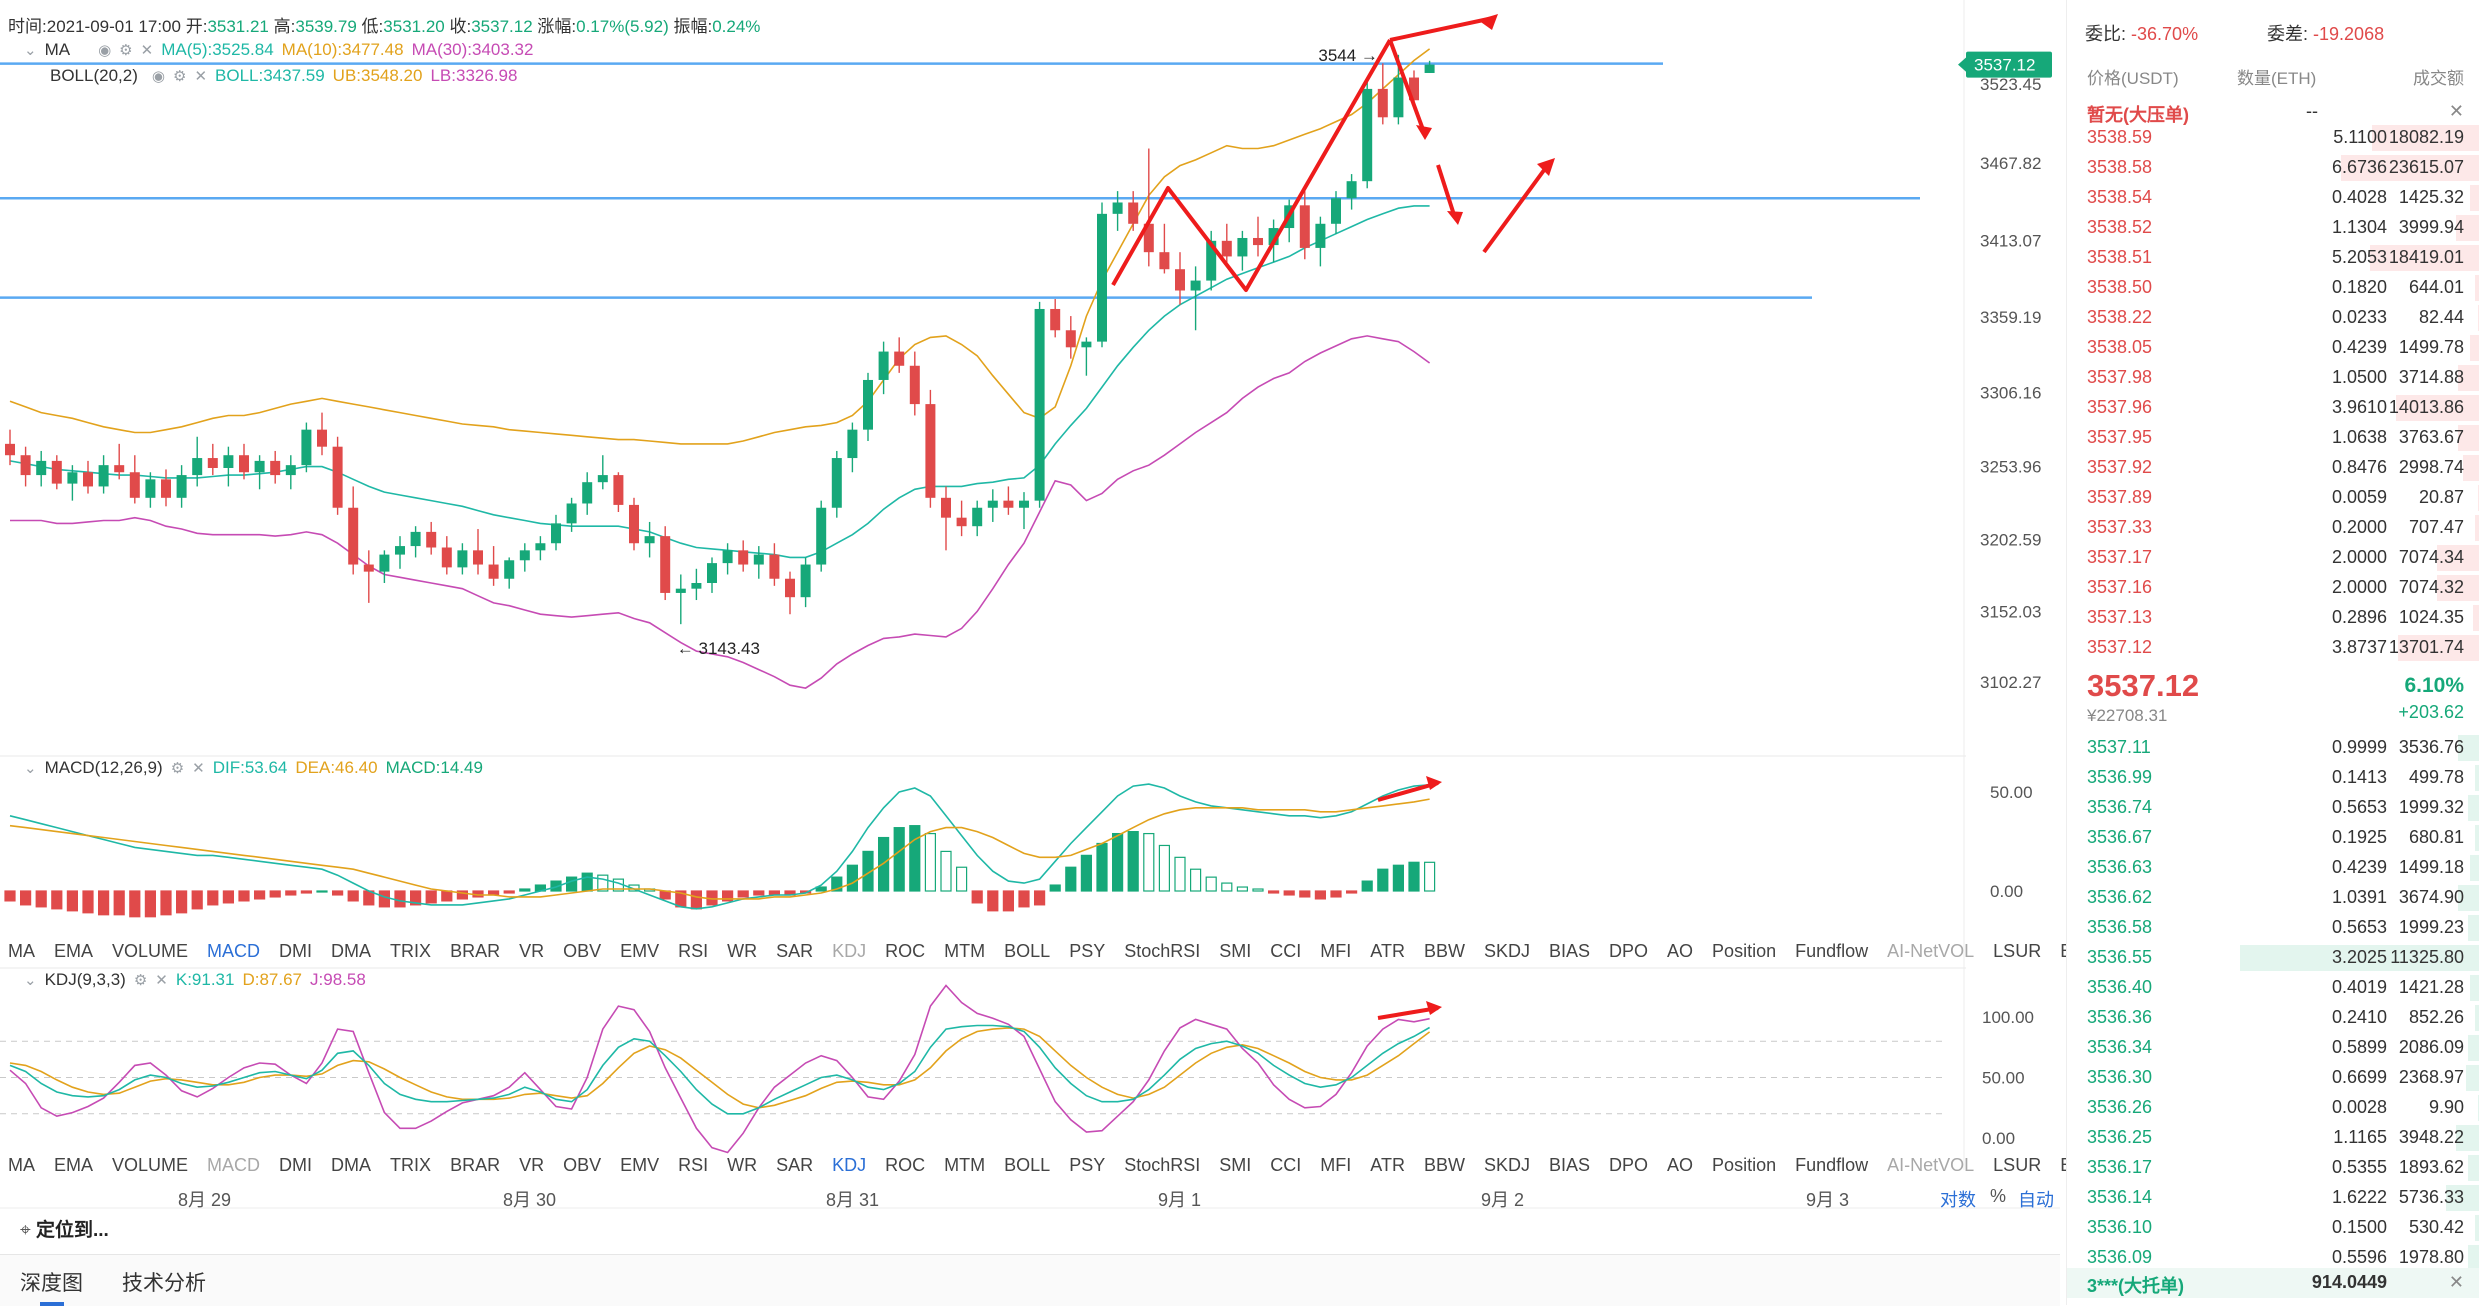 Image resolution: width=2479 pixels, height=1306 pixels. I want to click on bid-row: 3536.63 0.4239 1499.18, so click(2273, 868).